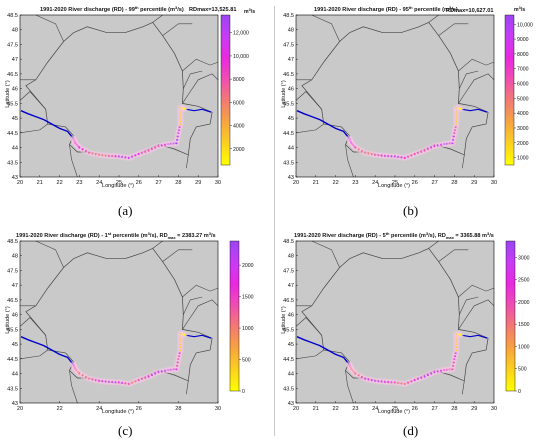 The height and width of the screenshot is (443, 550). I want to click on lon-tick-label: 29, so click(198, 183).